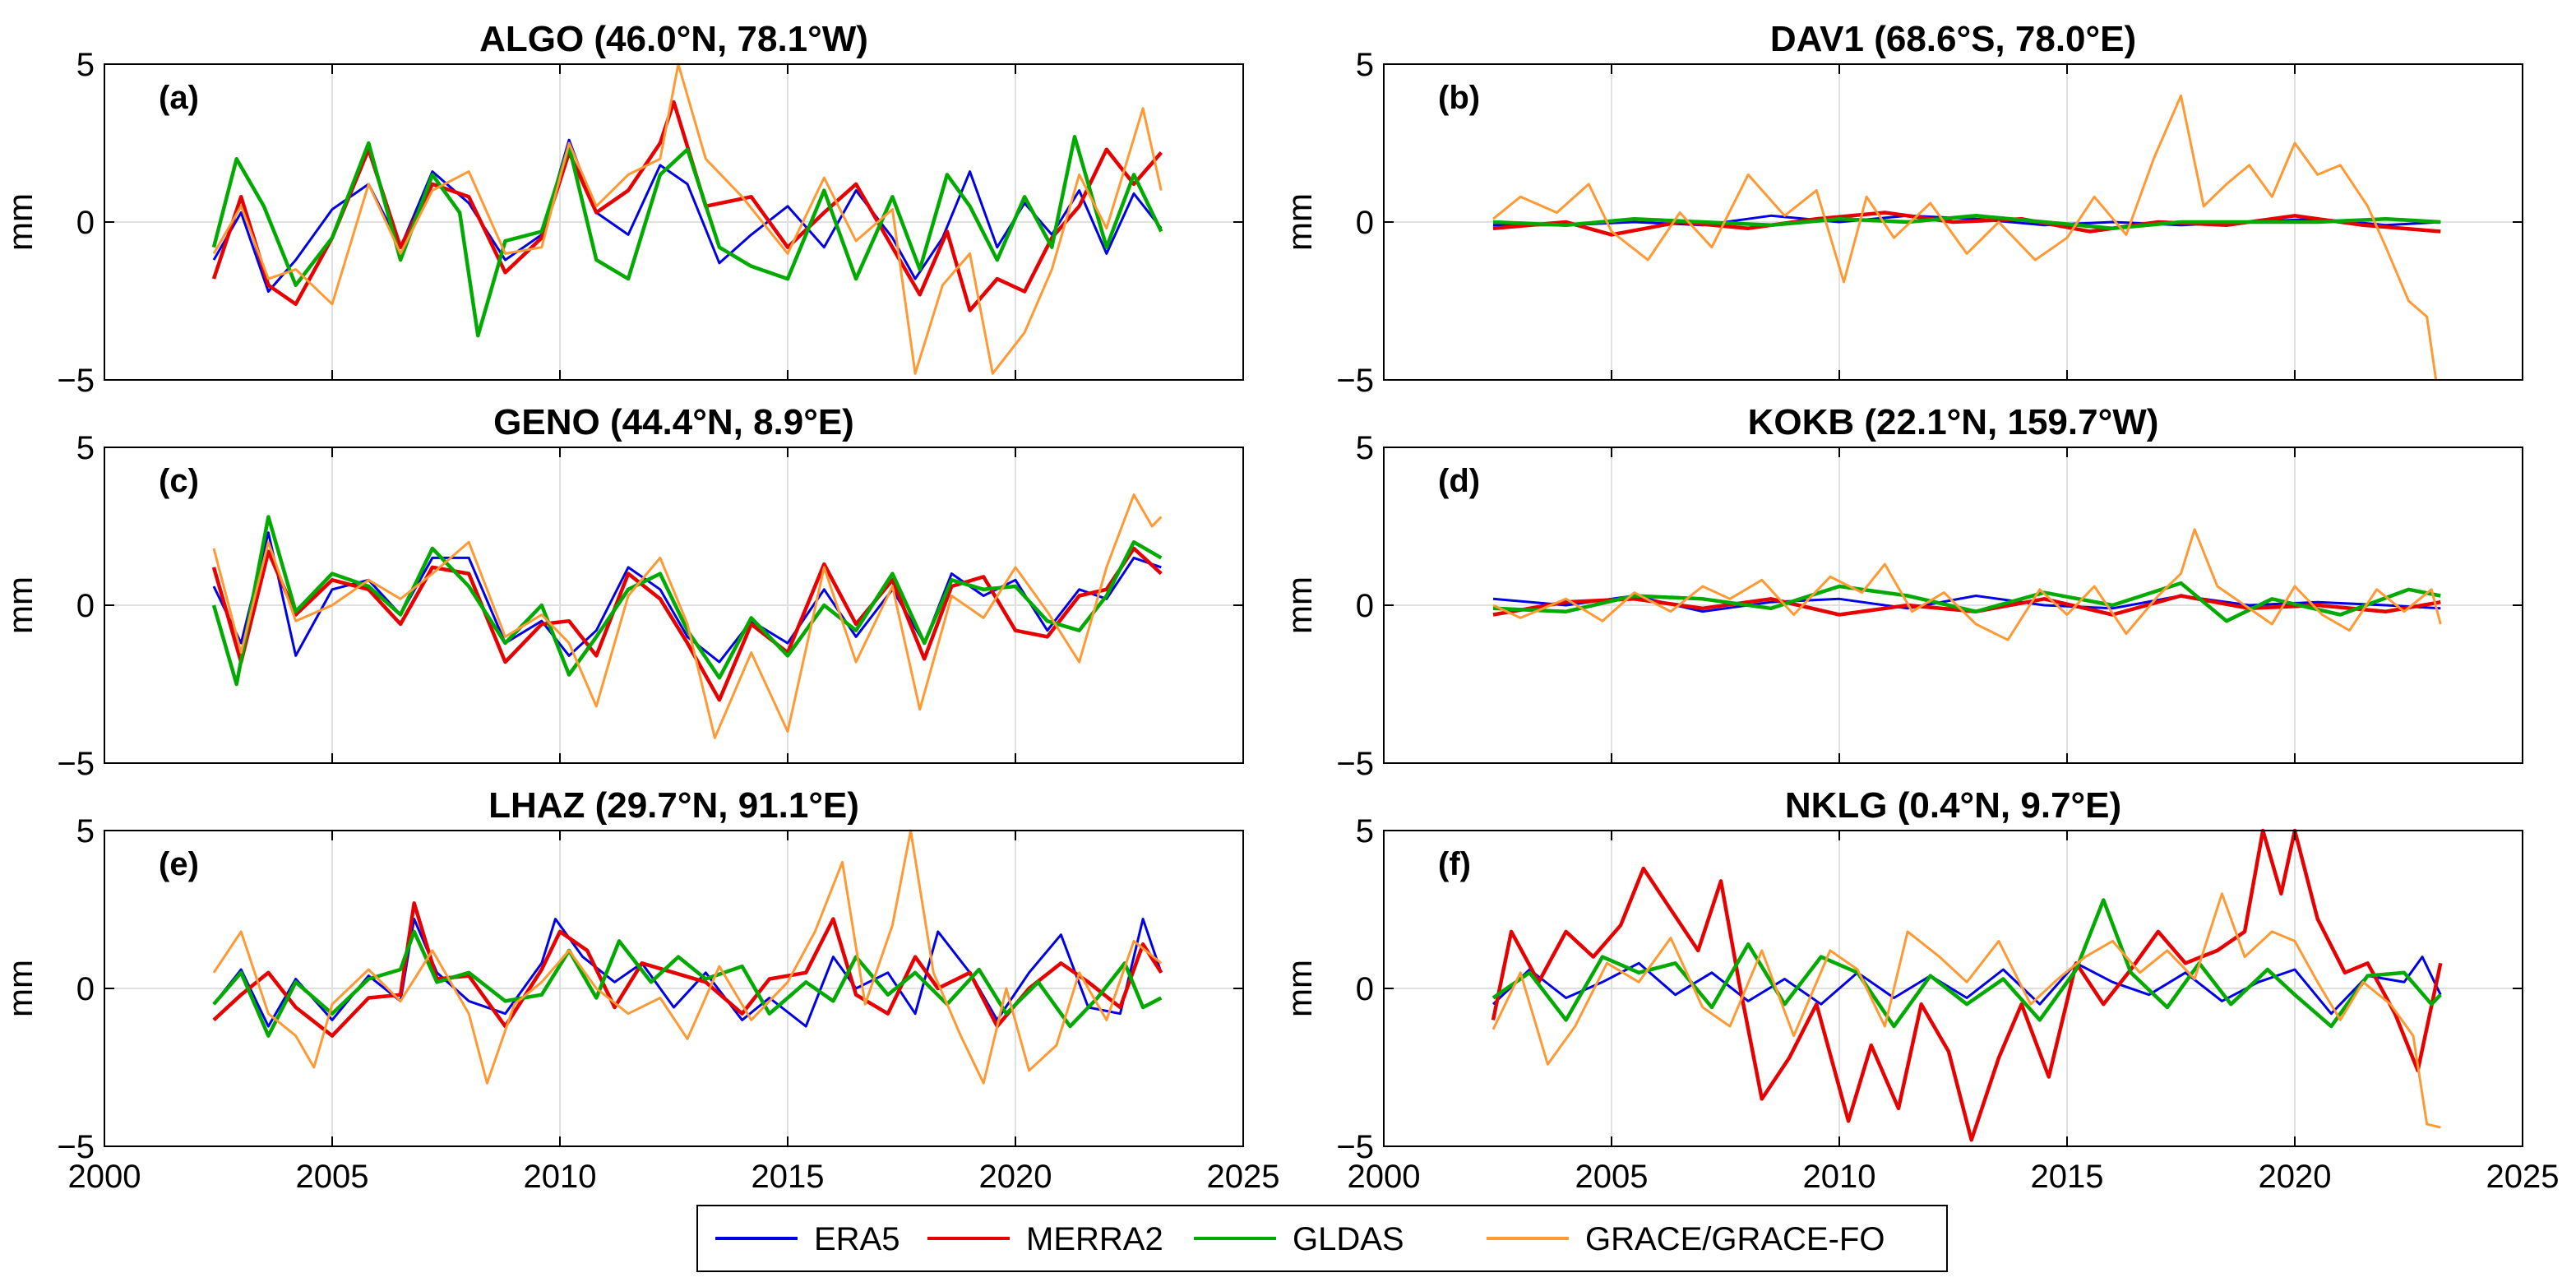  I want to click on panel-title: GENO (44.4°N, 8.9°E), so click(673, 422).